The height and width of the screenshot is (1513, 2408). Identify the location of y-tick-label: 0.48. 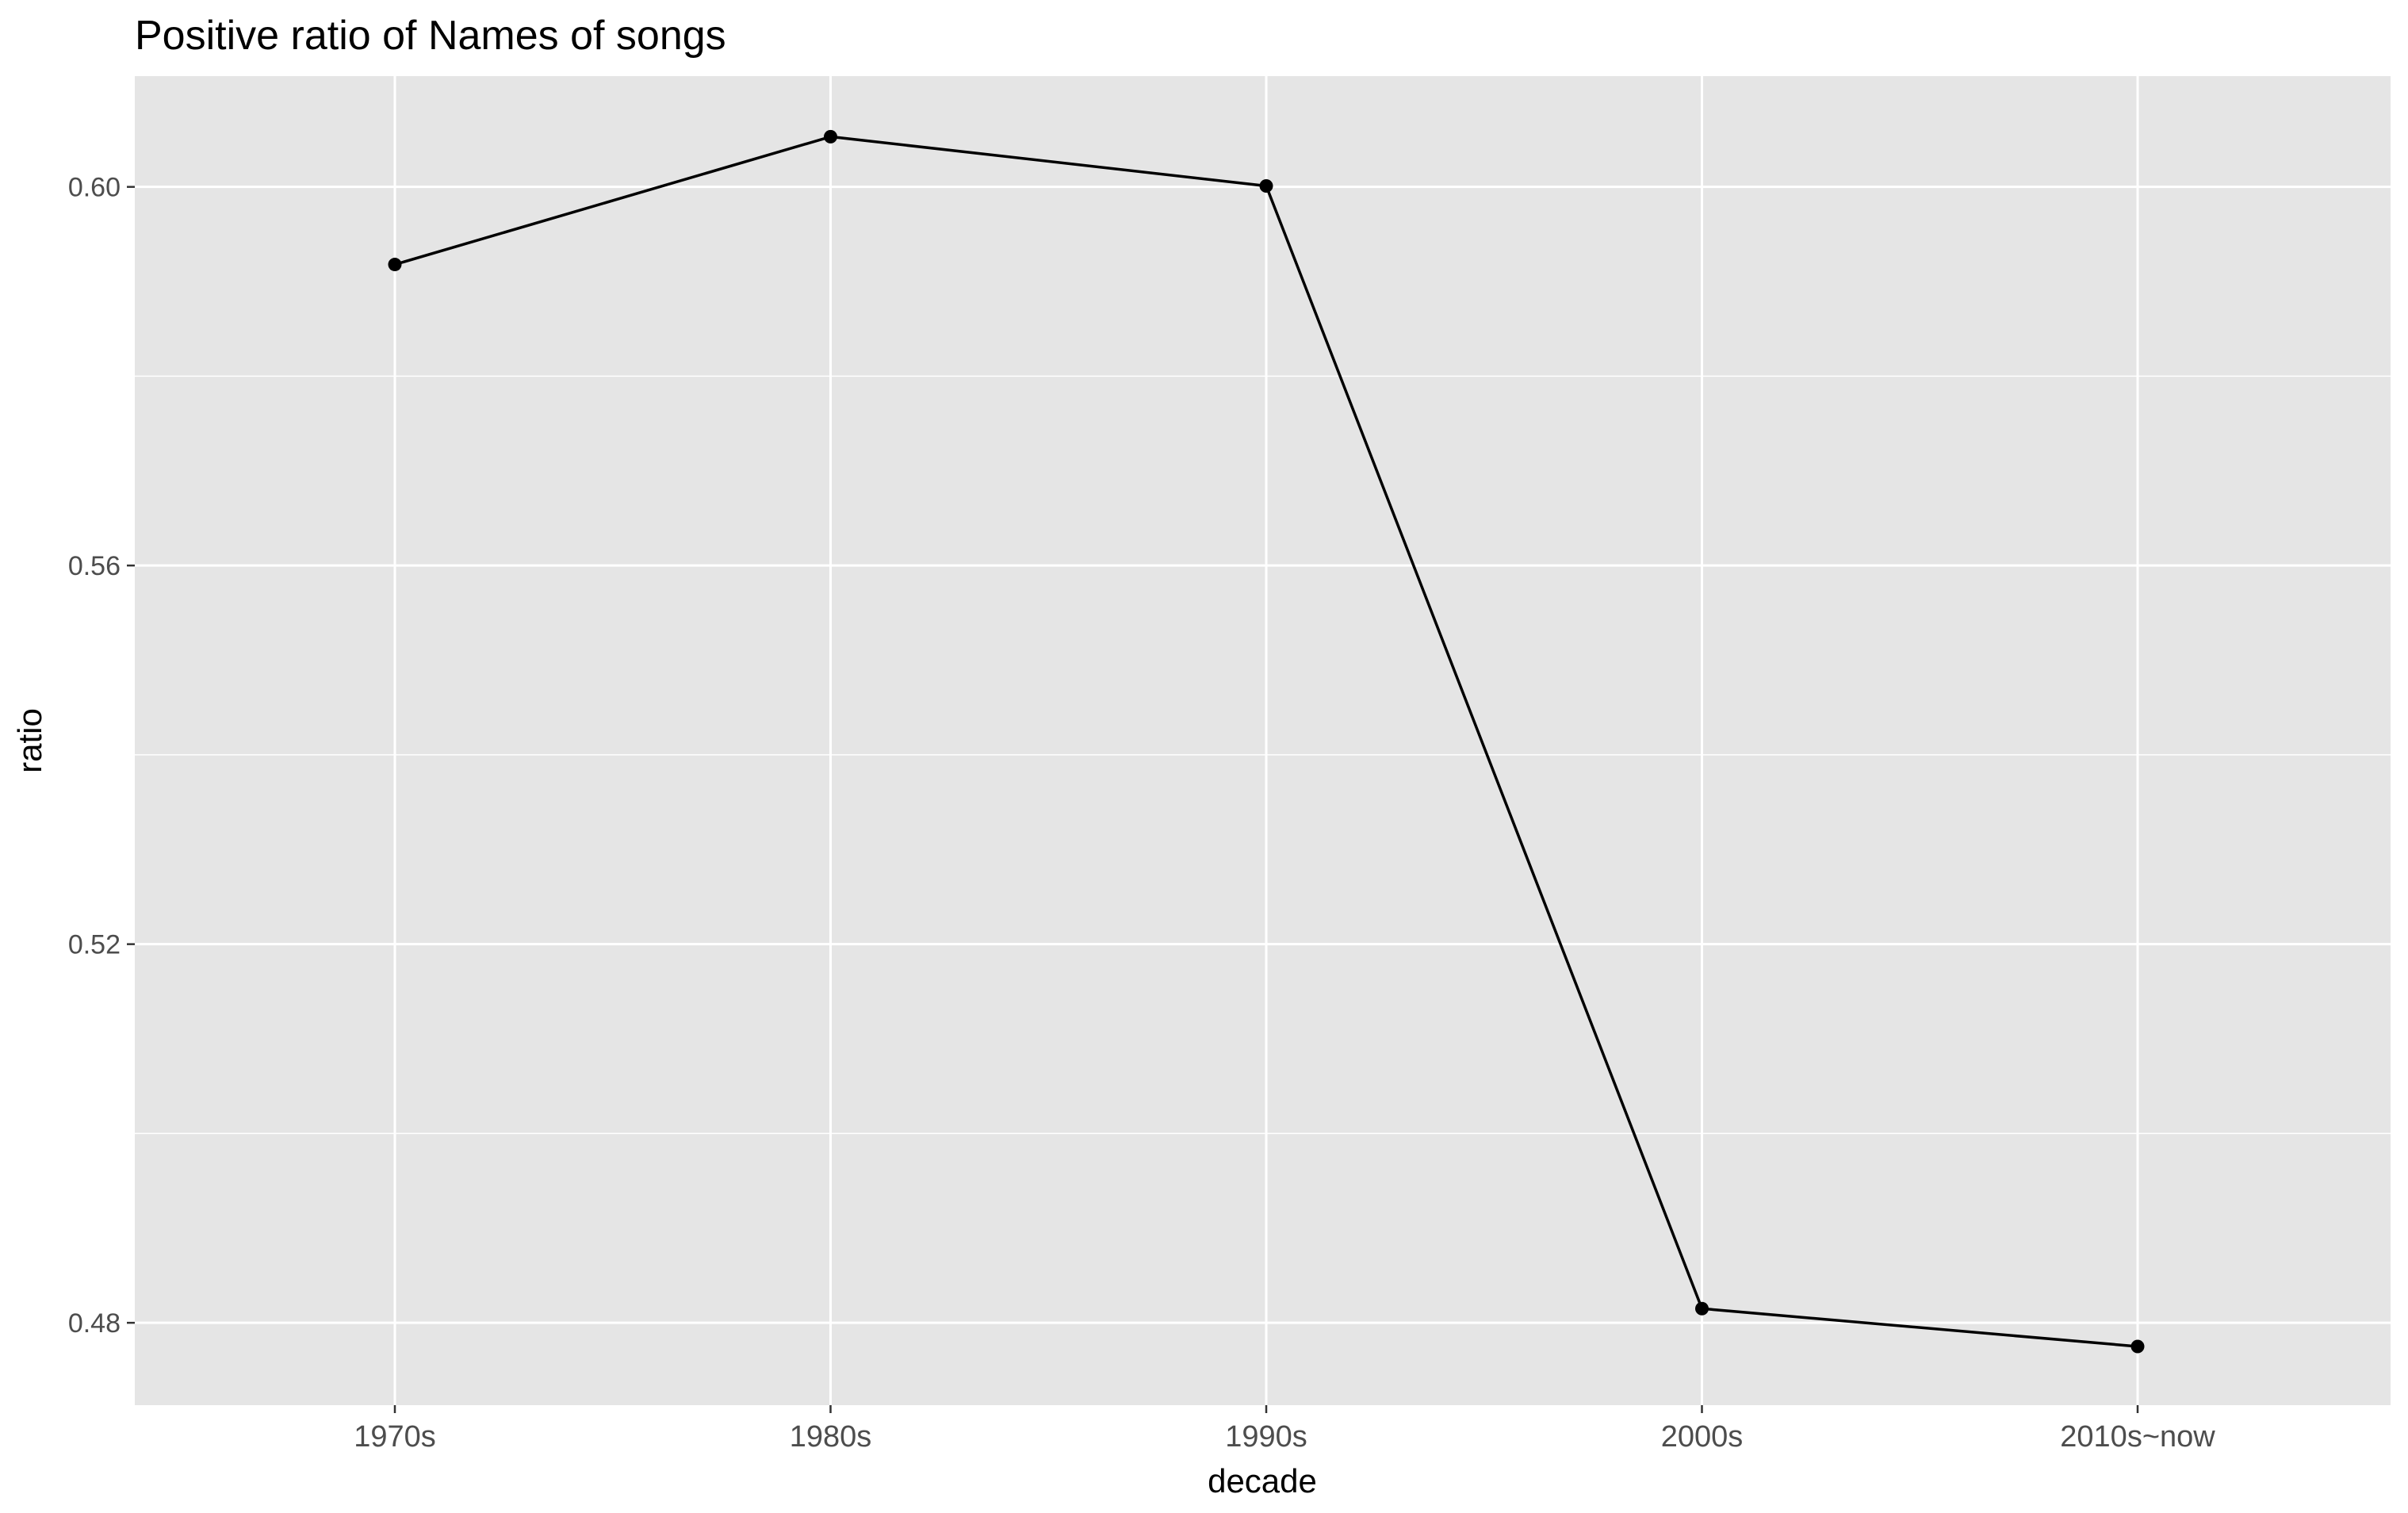
(94, 1324).